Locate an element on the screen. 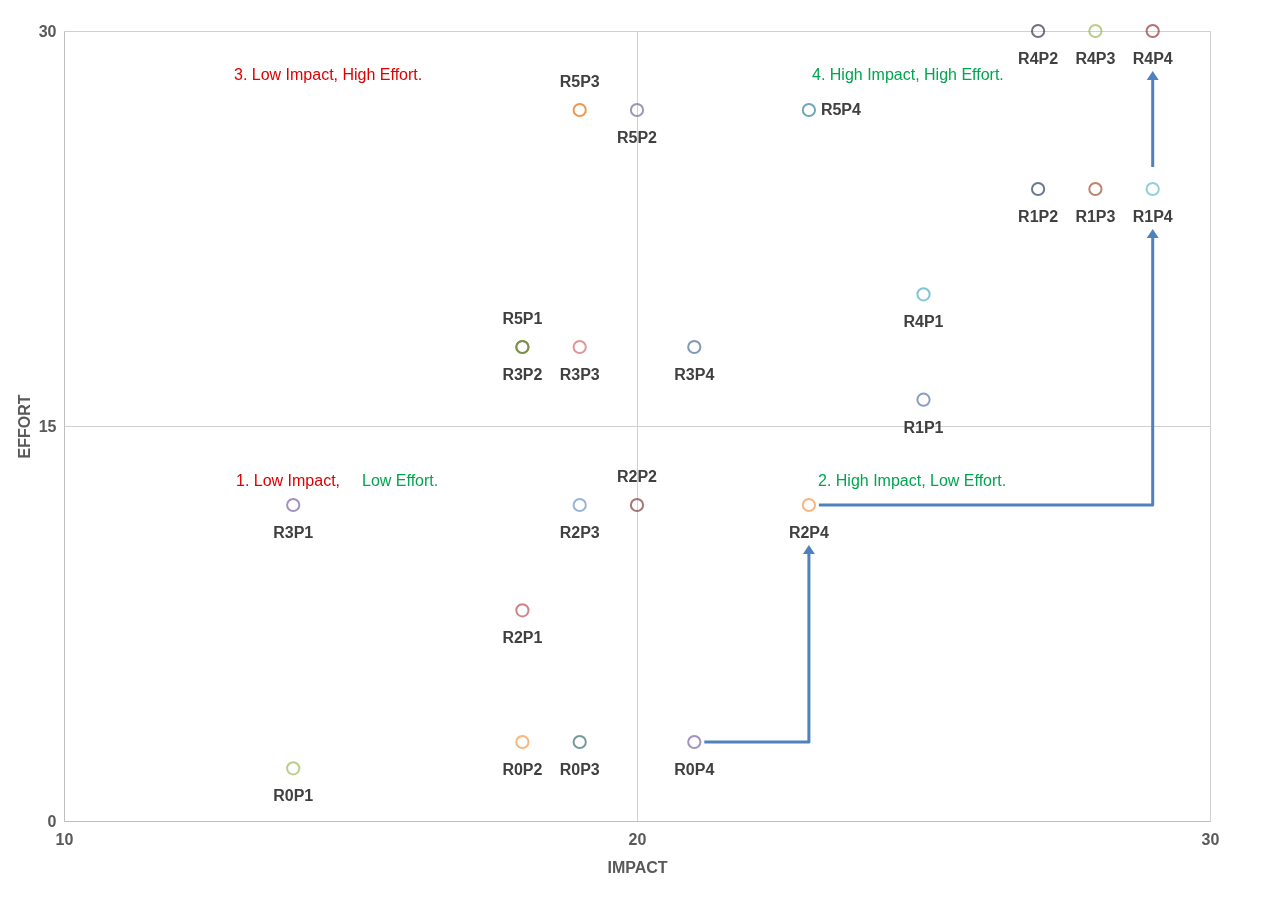 The image size is (1261, 913). annotation: 2. High Impact, Low Effort. is located at coordinates (912, 480).